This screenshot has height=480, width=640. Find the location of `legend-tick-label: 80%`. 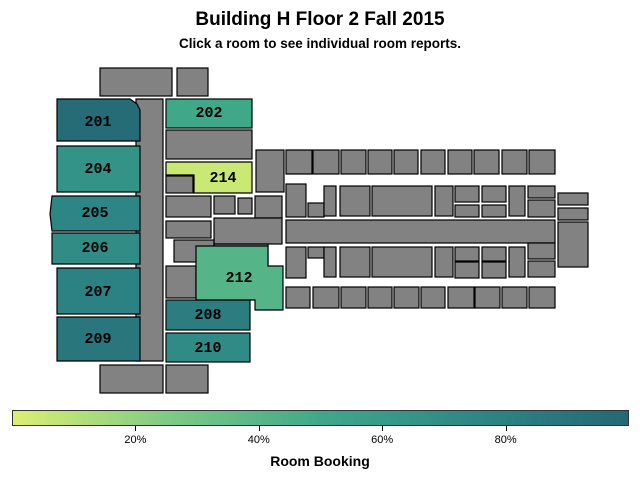

legend-tick-label: 80% is located at coordinates (505, 440).